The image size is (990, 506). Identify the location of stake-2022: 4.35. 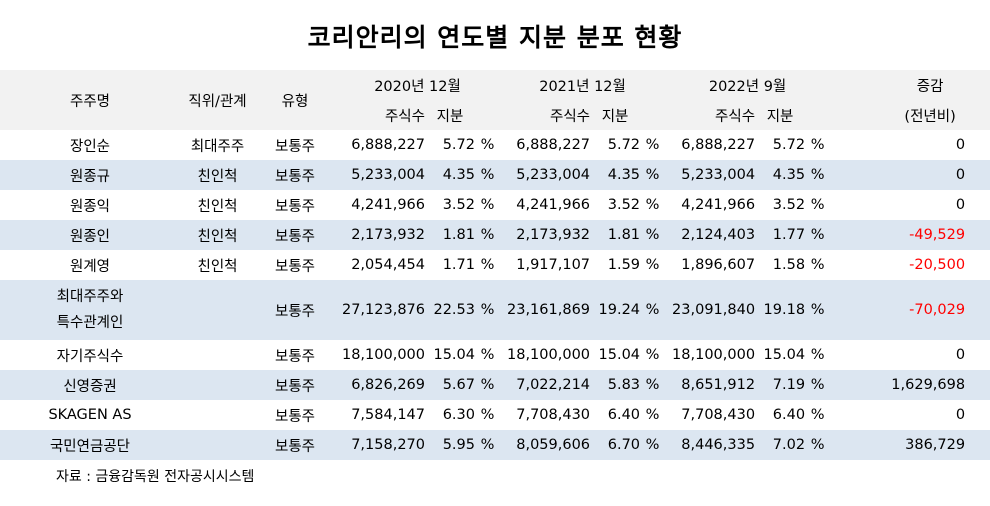
(789, 175).